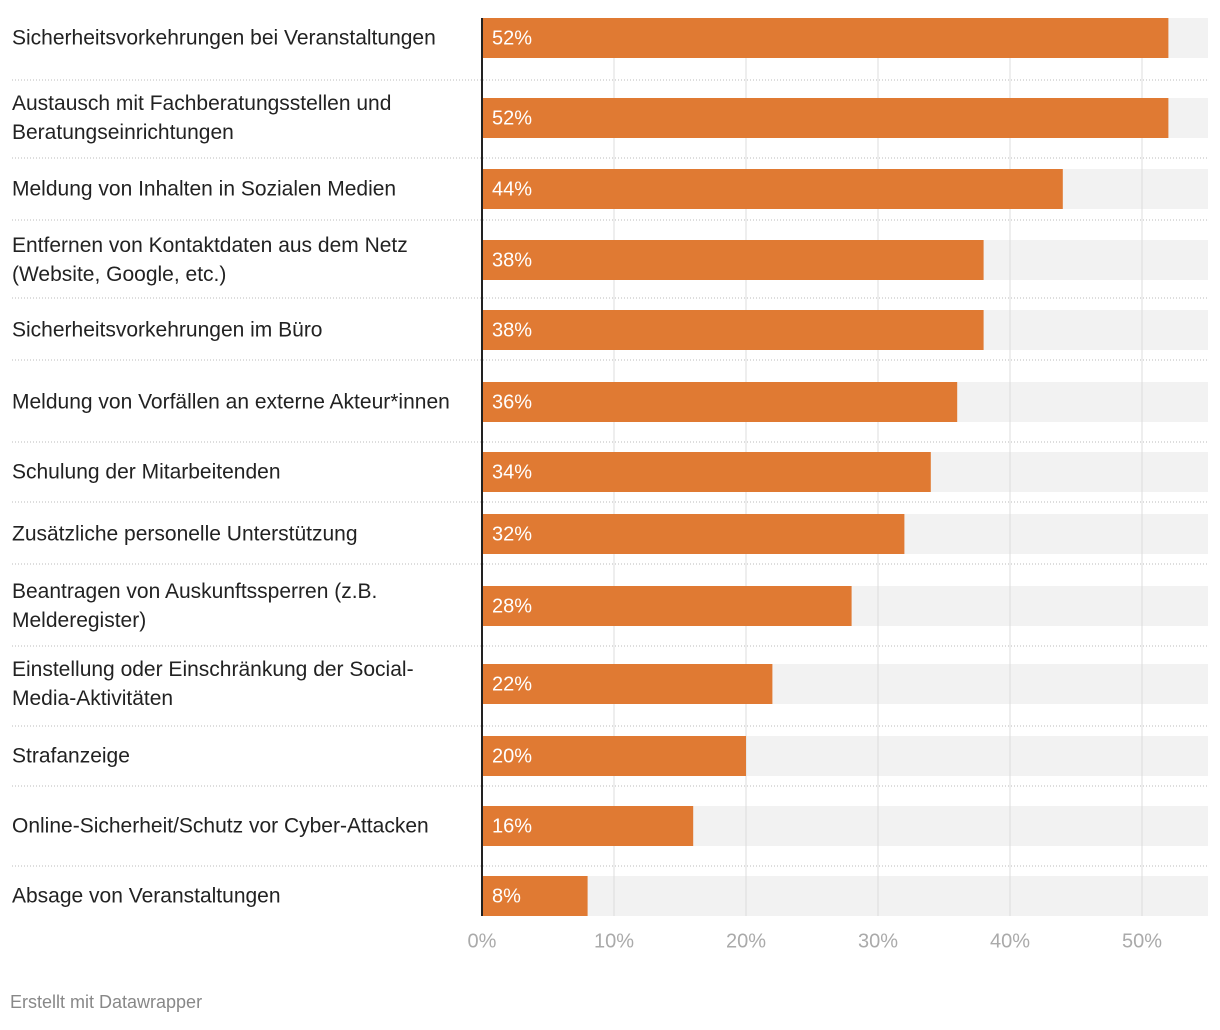 Image resolution: width=1220 pixels, height=1030 pixels. What do you see at coordinates (204, 189) in the screenshot?
I see `category-label: Meldung von Inhalten in Sozialen Medien` at bounding box center [204, 189].